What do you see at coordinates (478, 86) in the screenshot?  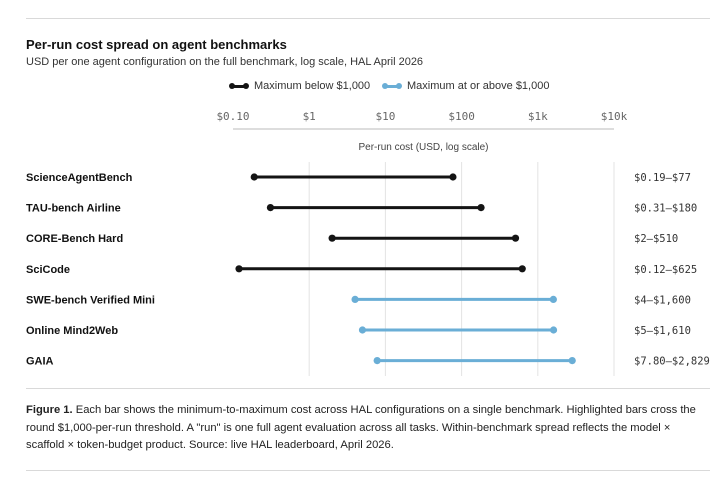 I see `legend-label: Maximum at or above $1,000` at bounding box center [478, 86].